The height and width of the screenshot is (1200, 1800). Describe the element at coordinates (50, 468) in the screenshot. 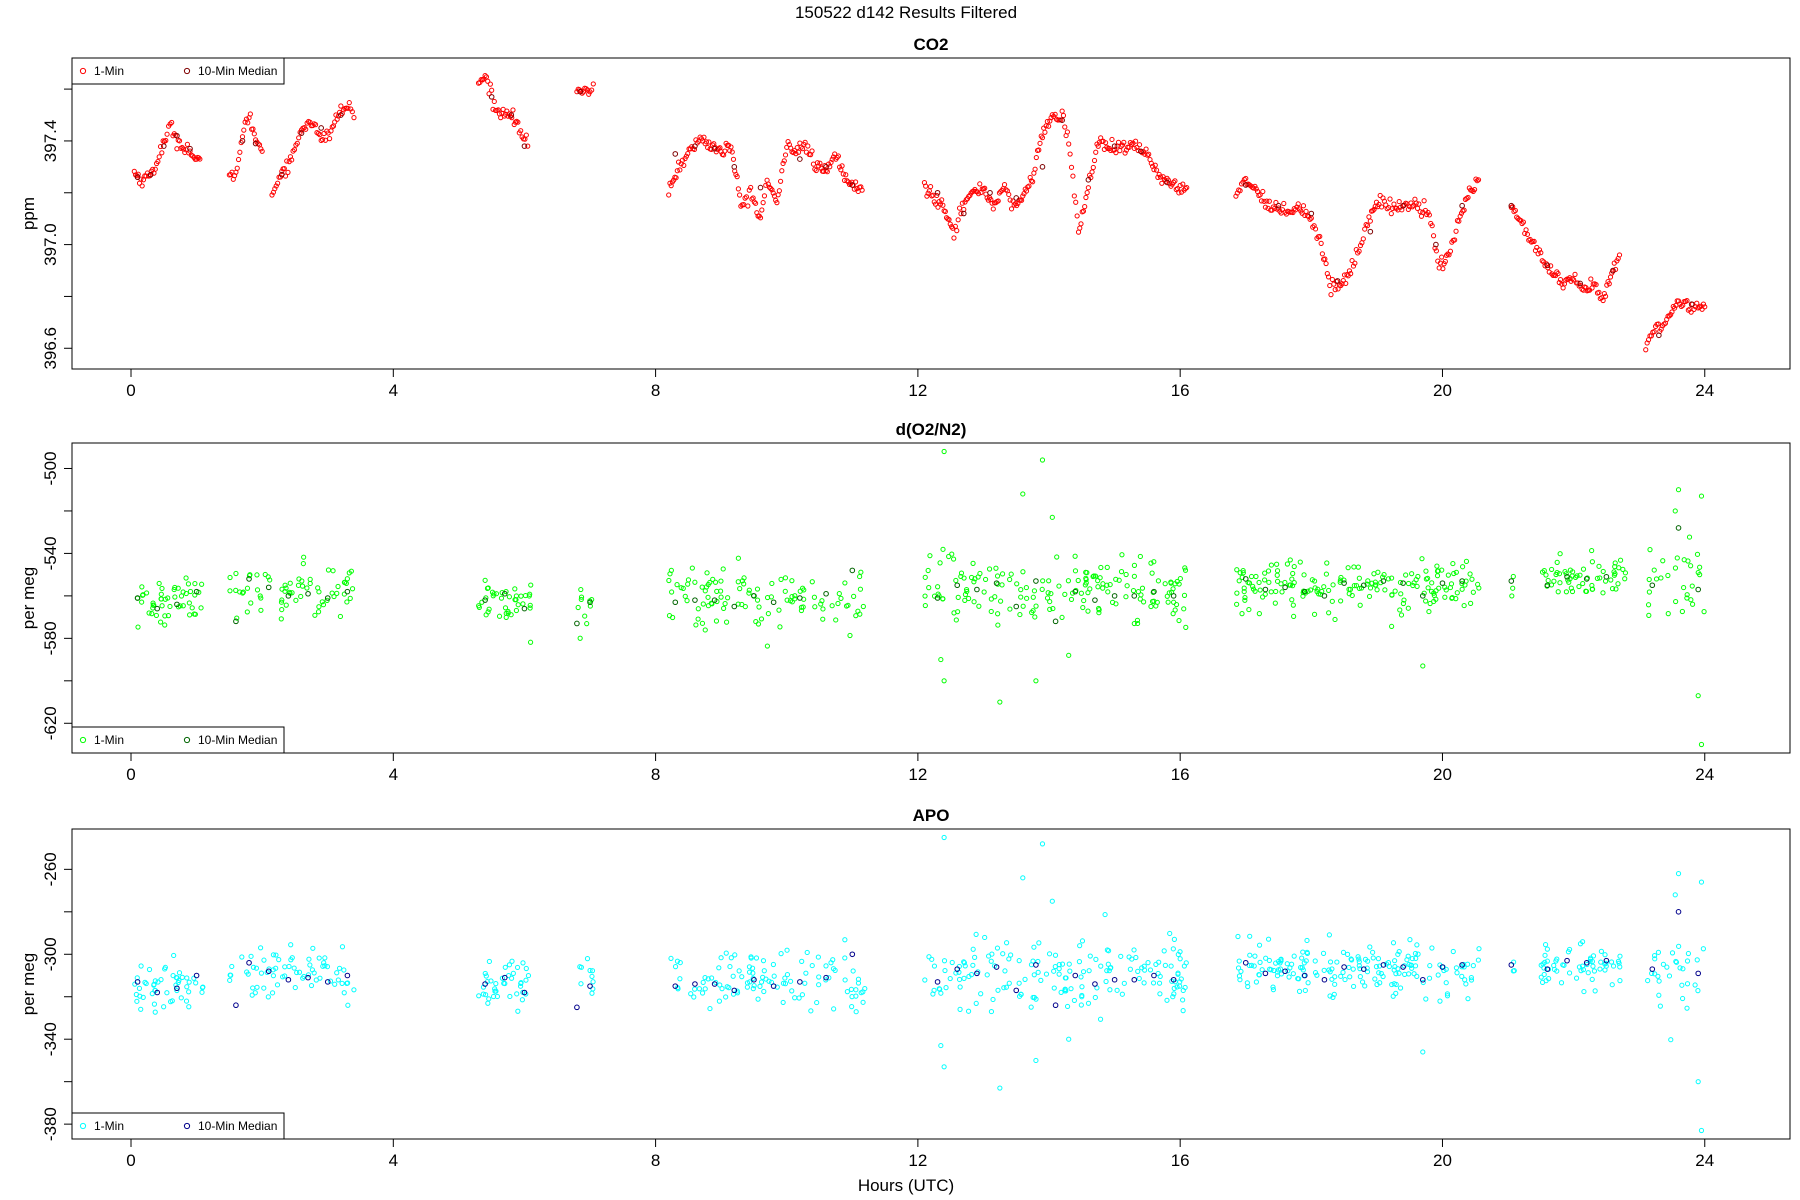

I see `y-tick-label: -500` at that location.